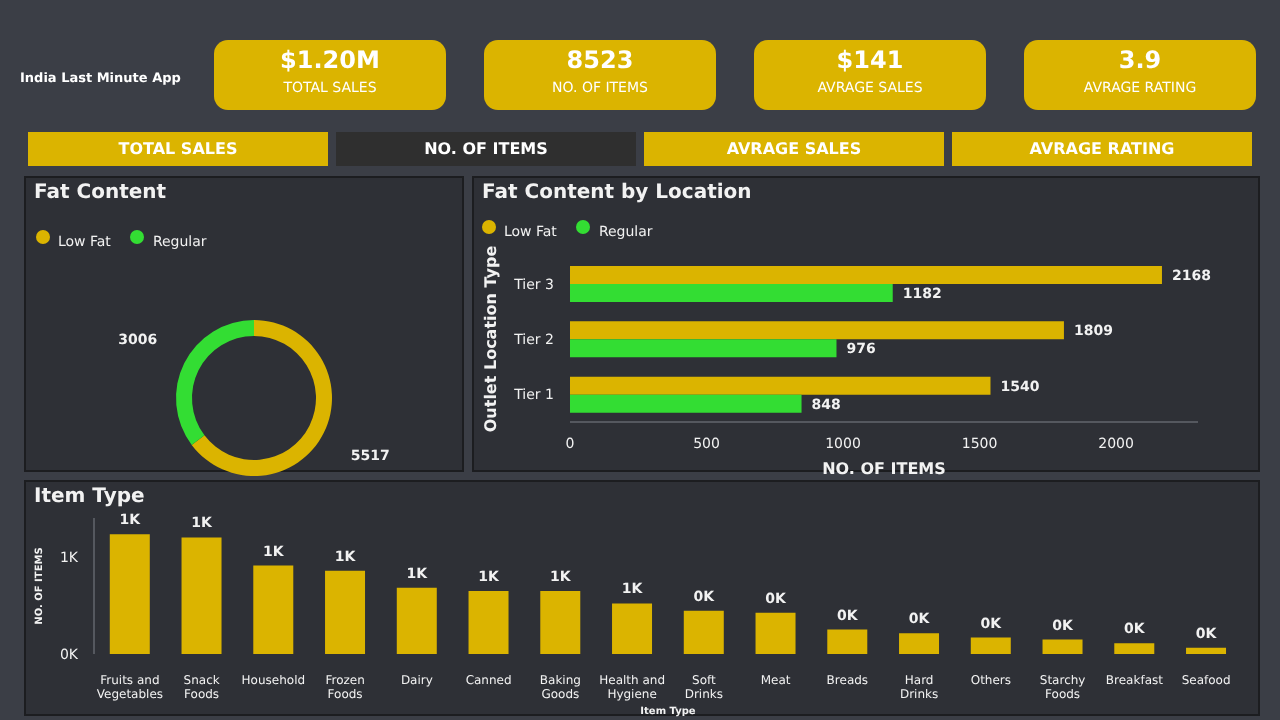  I want to click on chart-title: Fat Content by Location, so click(617, 193).